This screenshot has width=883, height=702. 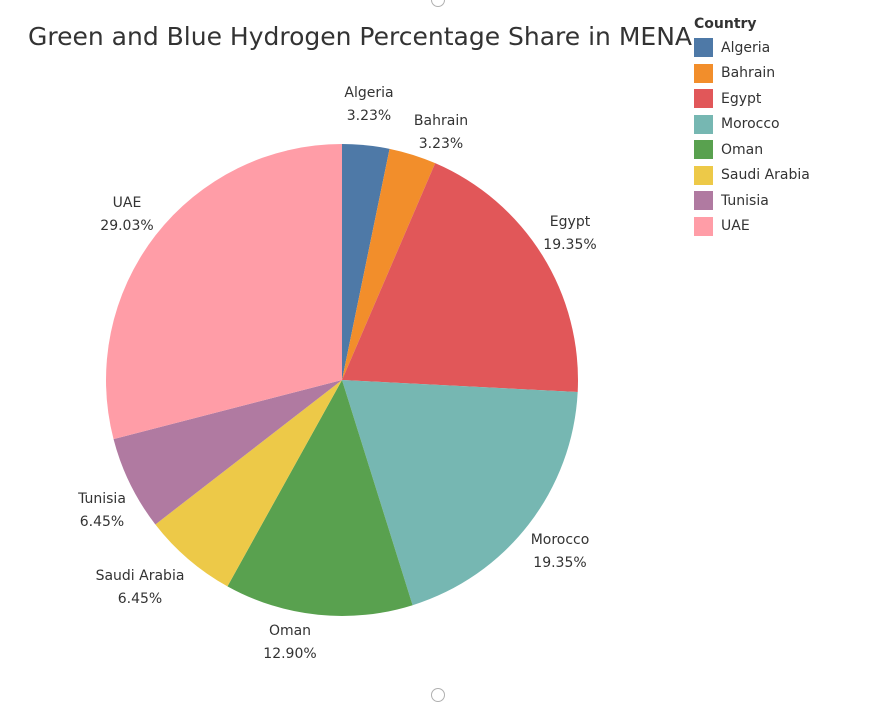 What do you see at coordinates (703, 124) in the screenshot?
I see `legend-swatch-morocco` at bounding box center [703, 124].